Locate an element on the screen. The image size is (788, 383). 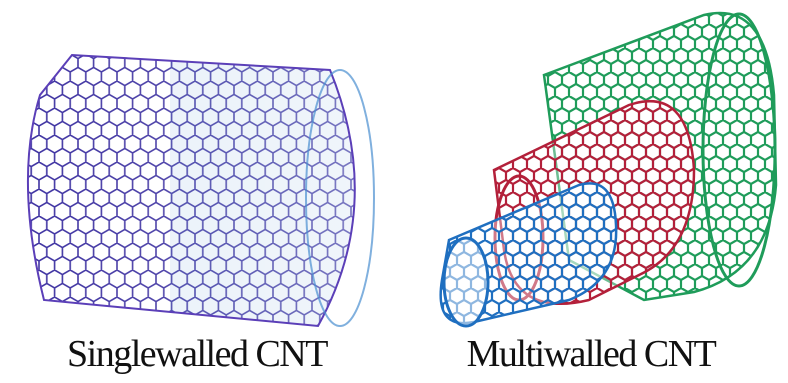
multiwalled-caption: Multiwalled CNT is located at coordinates (591, 354).